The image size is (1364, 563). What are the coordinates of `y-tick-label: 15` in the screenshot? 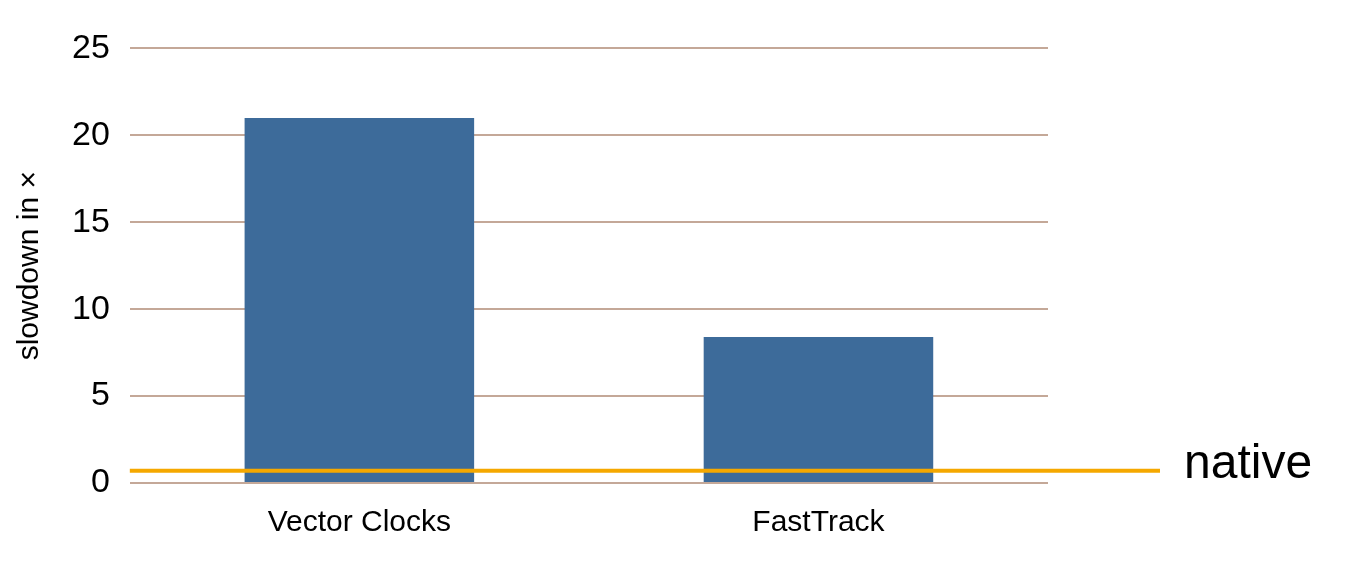 It's located at (90, 219).